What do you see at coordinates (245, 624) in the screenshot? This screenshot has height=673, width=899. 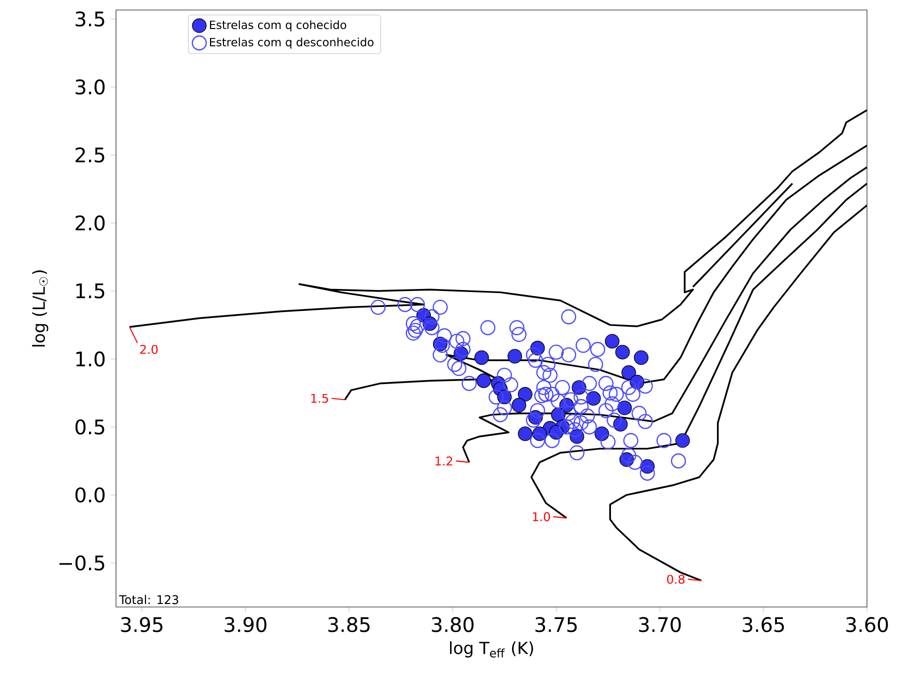 I see `x-tick-label: 3.90` at bounding box center [245, 624].